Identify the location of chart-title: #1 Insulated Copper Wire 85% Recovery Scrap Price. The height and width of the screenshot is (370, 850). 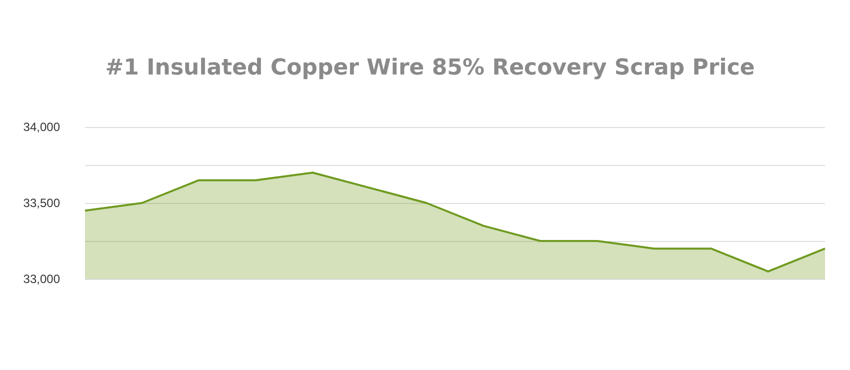
(430, 68).